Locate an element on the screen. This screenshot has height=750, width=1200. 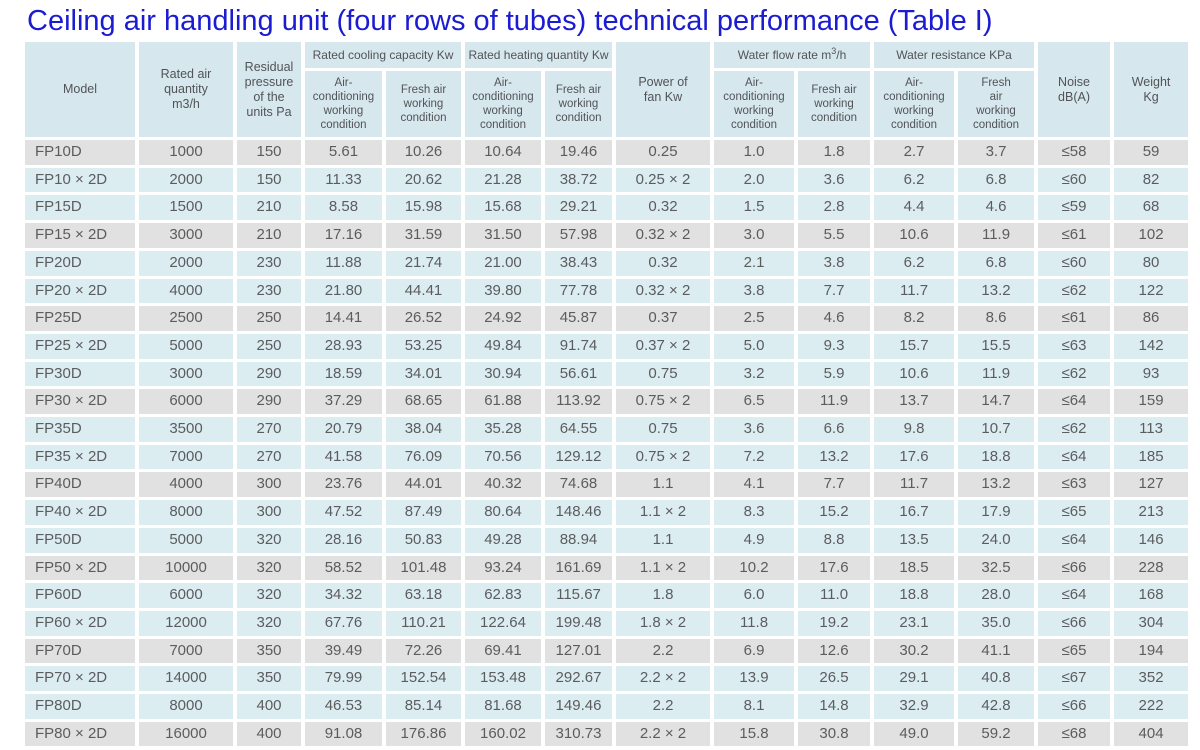
header-residual-pressure: Residual pressure of the units Pa is located at coordinates (269, 89).